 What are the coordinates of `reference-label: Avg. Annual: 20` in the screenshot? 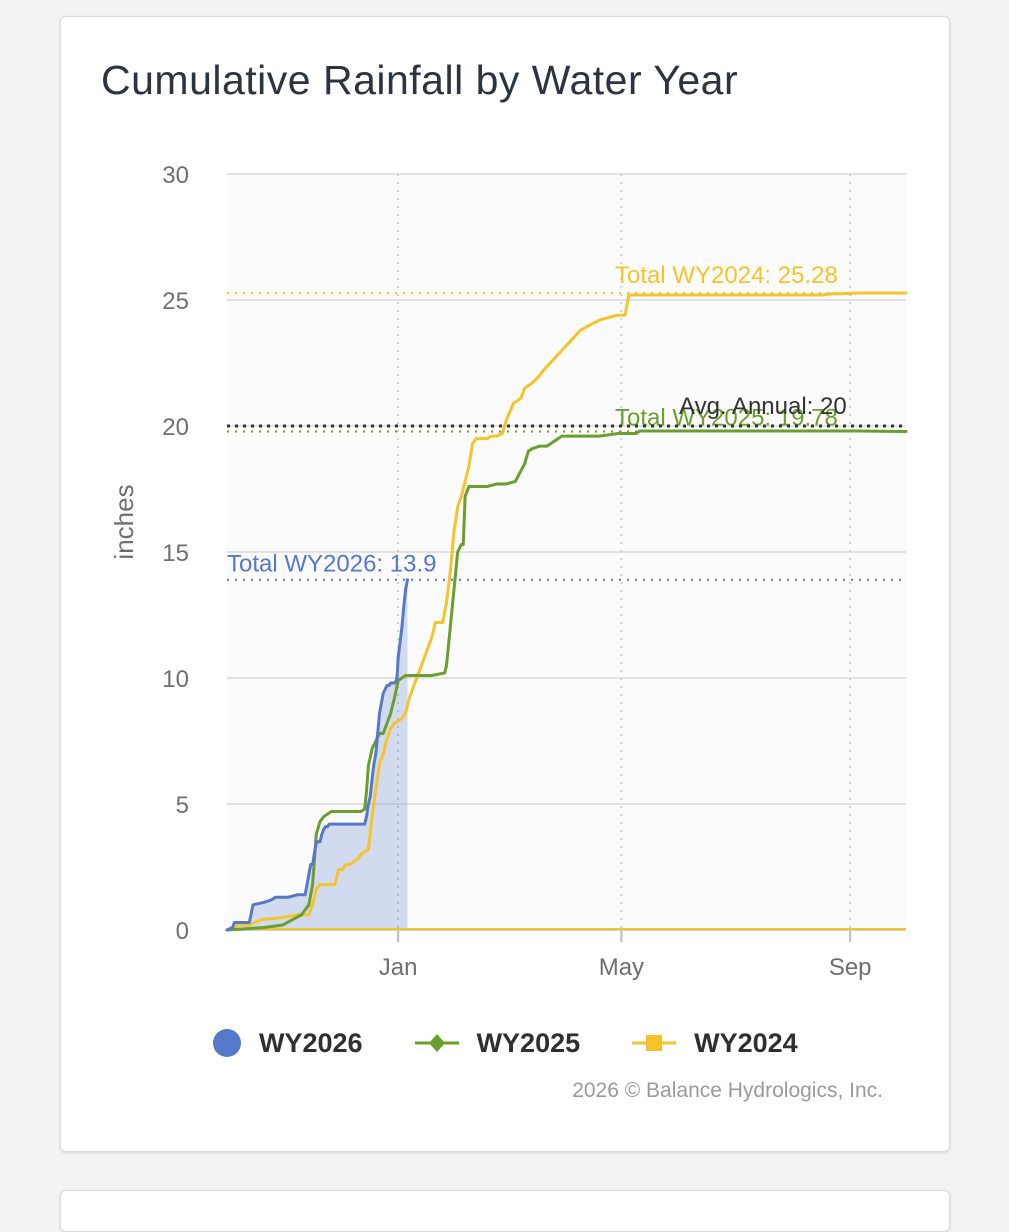 It's located at (763, 406).